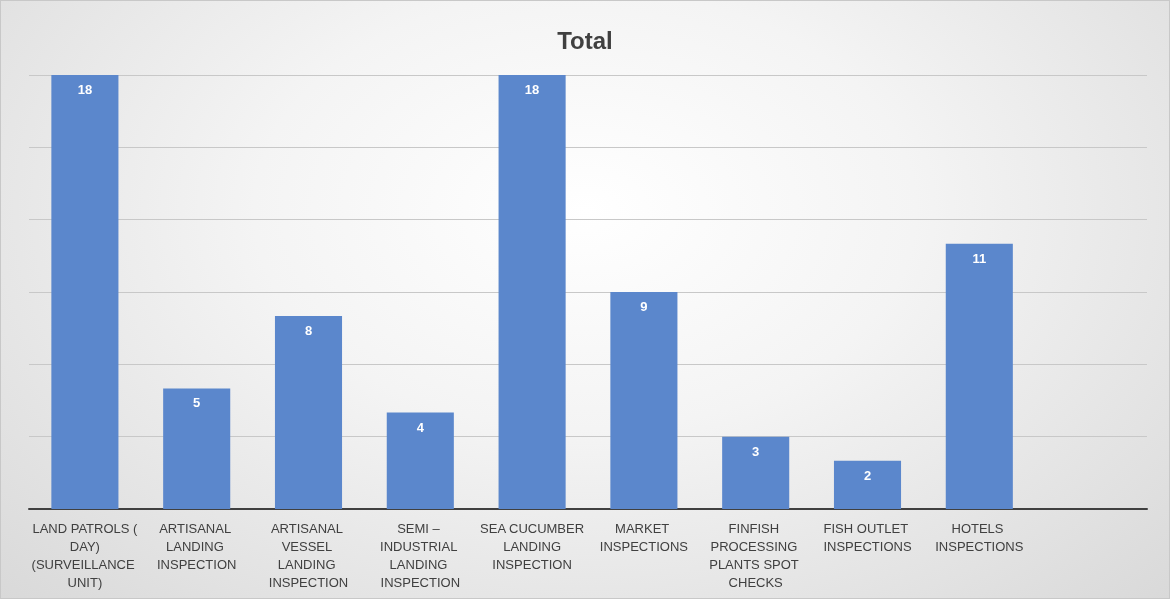  I want to click on x-tick-label: ARTISANAL VESSEL LANDING INSPECTION, so click(308, 555).